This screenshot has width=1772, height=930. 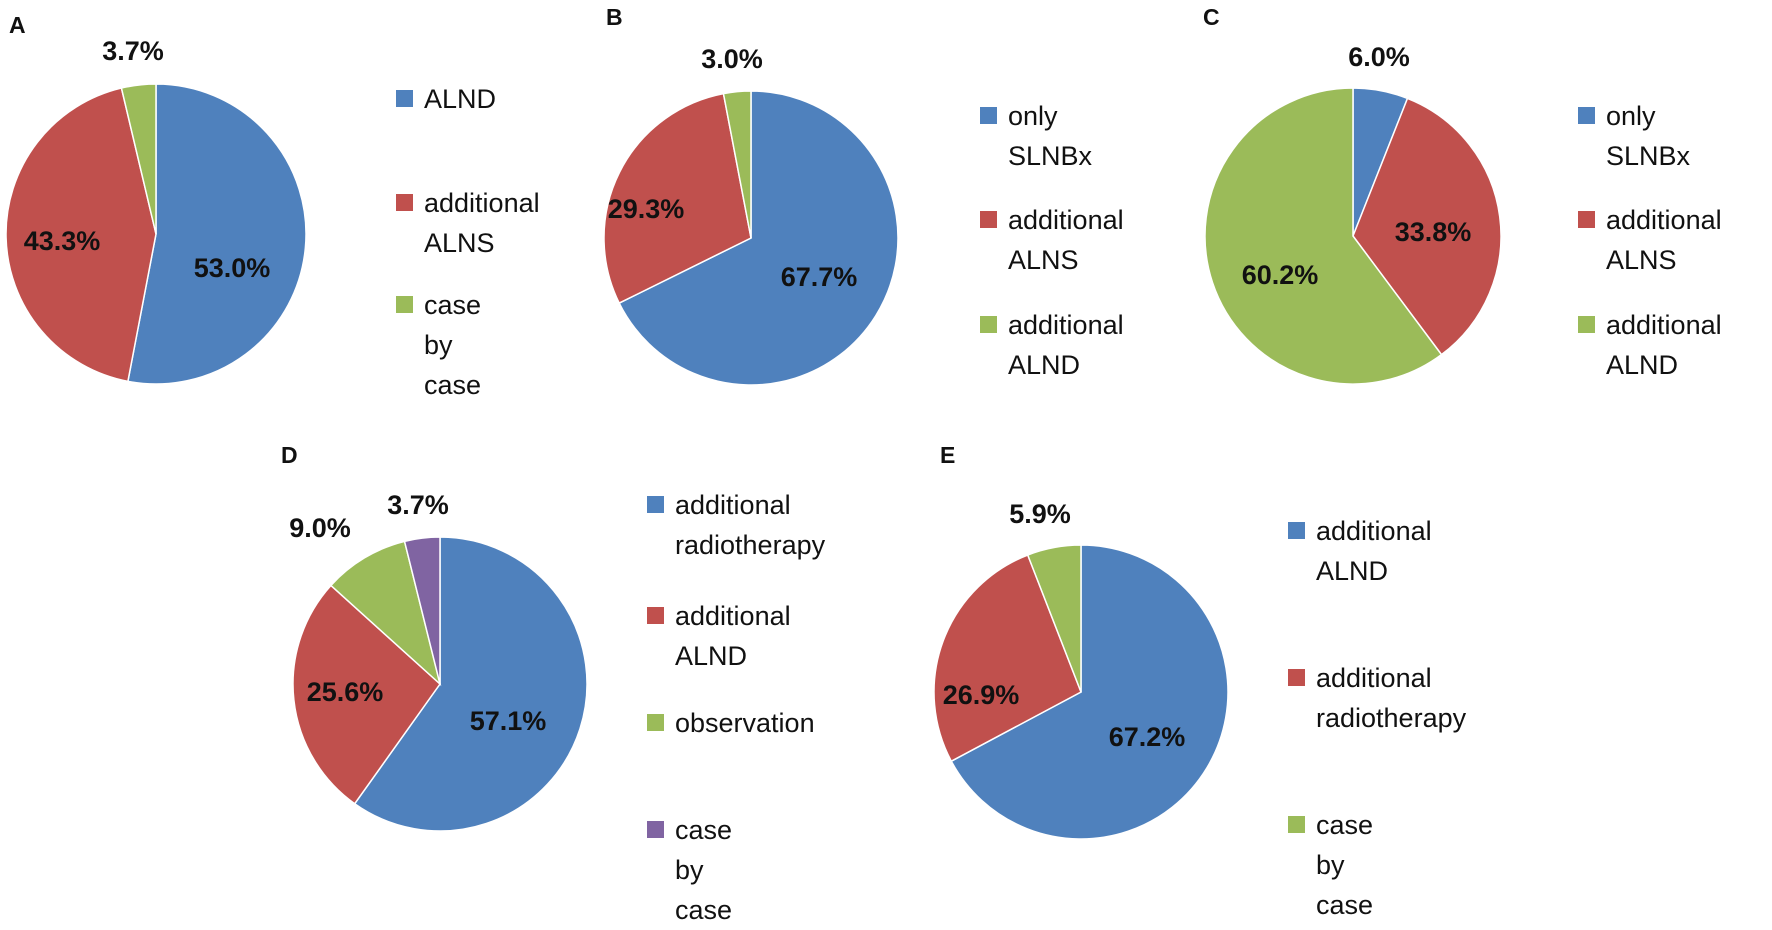 I want to click on data-label-e-blue: 67.2%, so click(x=1147, y=737).